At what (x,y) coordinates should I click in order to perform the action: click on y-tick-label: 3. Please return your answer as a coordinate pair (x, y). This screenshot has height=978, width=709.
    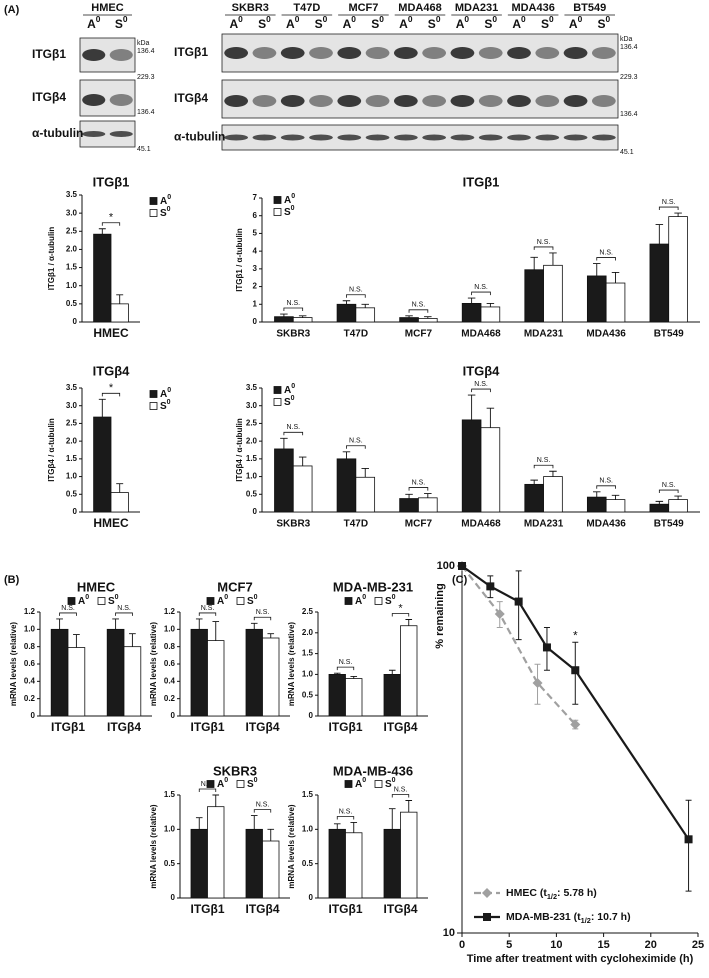
    Looking at the image, I should click on (255, 268).